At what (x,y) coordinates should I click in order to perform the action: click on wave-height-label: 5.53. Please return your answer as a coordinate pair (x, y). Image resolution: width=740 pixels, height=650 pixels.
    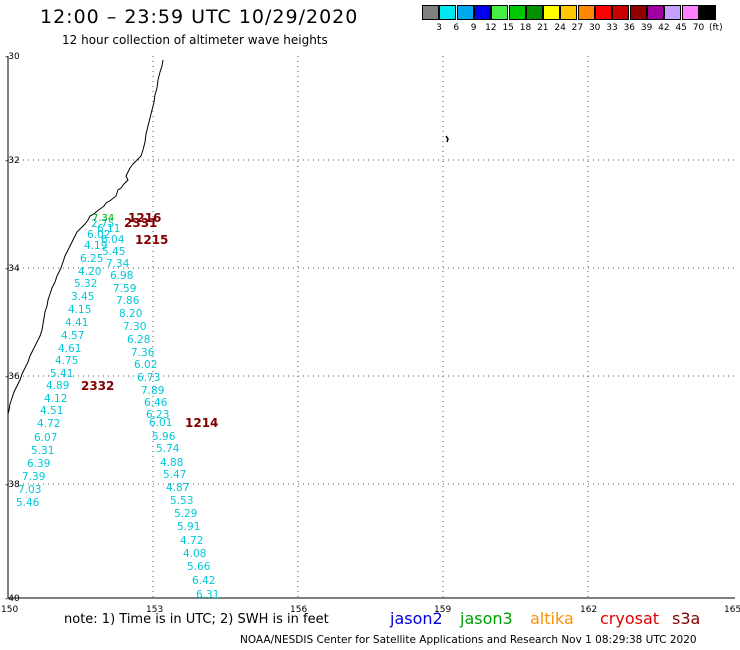
    Looking at the image, I should click on (181, 501).